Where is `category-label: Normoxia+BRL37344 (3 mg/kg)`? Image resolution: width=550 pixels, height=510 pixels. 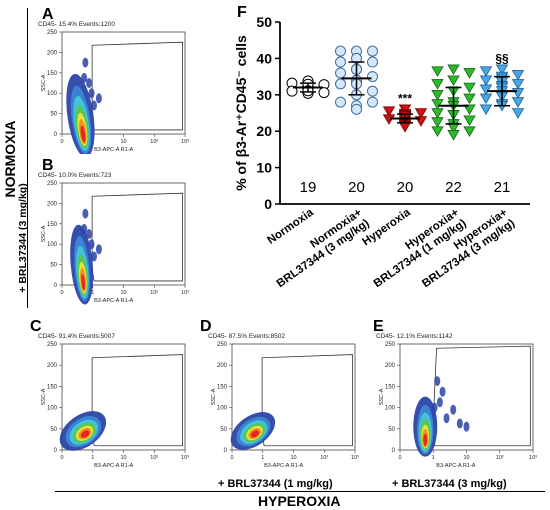 category-label: Normoxia+BRL37344 (3 mg/kg) is located at coordinates (319, 248).